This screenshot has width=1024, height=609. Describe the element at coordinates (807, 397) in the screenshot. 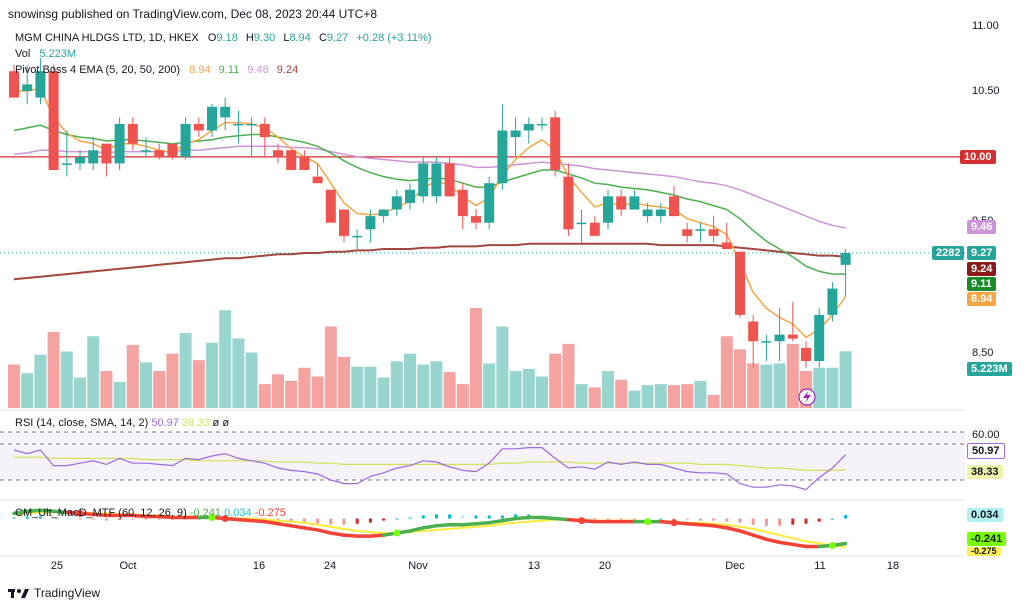

I see `lightning-bolt-icon` at that location.